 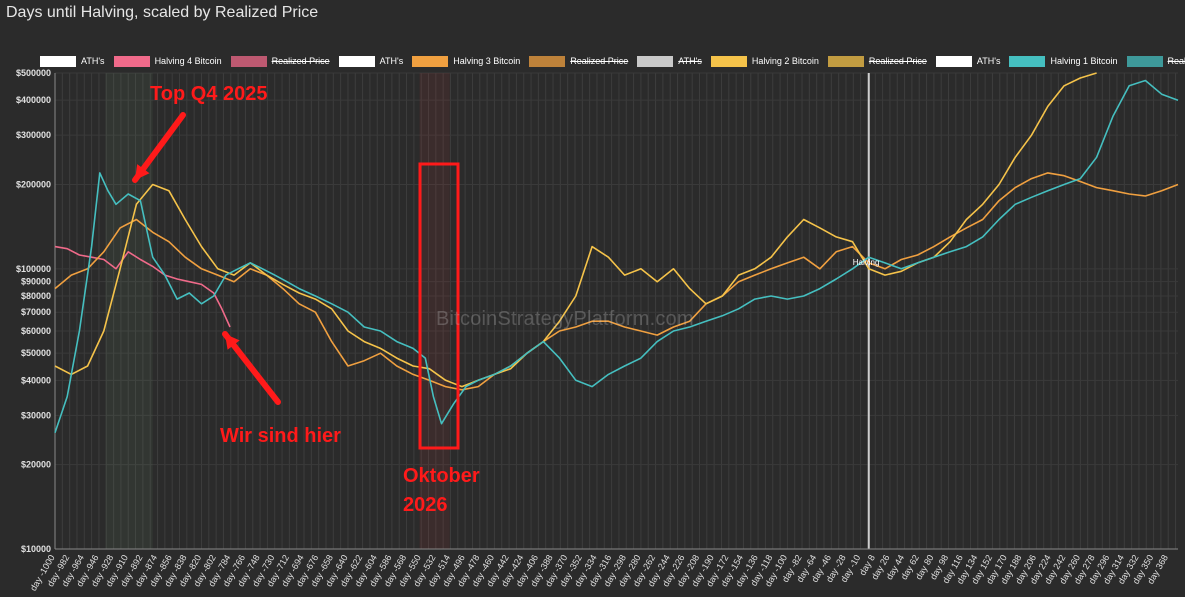 What do you see at coordinates (425, 505) in the screenshot?
I see `annotation-october-2: 2026` at bounding box center [425, 505].